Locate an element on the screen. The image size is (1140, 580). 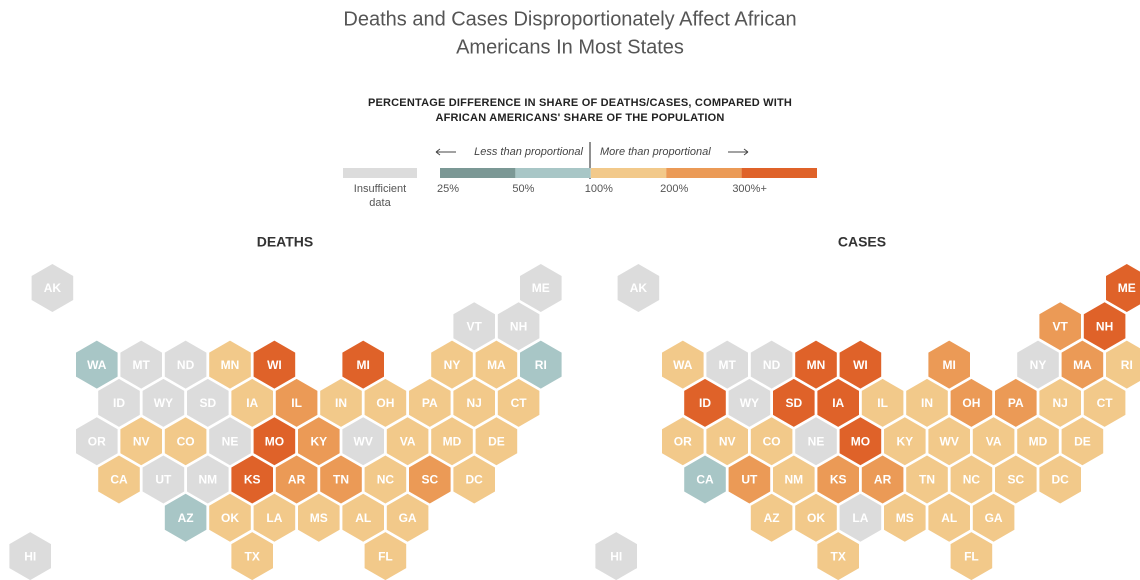
state-label: CT is located at coordinates (1105, 403).